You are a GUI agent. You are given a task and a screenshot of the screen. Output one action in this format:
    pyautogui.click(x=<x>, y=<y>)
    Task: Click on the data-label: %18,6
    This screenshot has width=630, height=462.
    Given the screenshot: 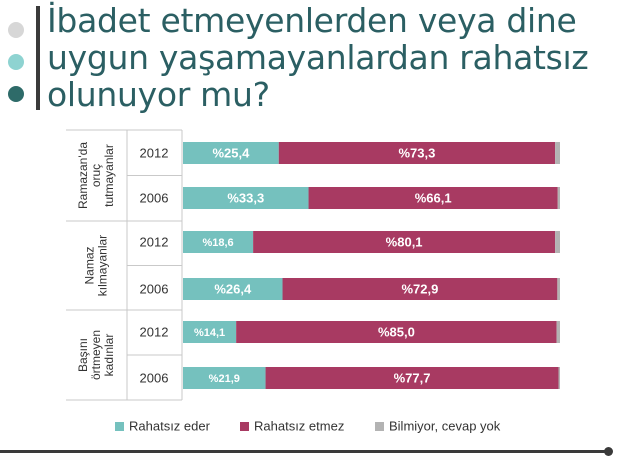 What is the action you would take?
    pyautogui.click(x=217, y=243)
    